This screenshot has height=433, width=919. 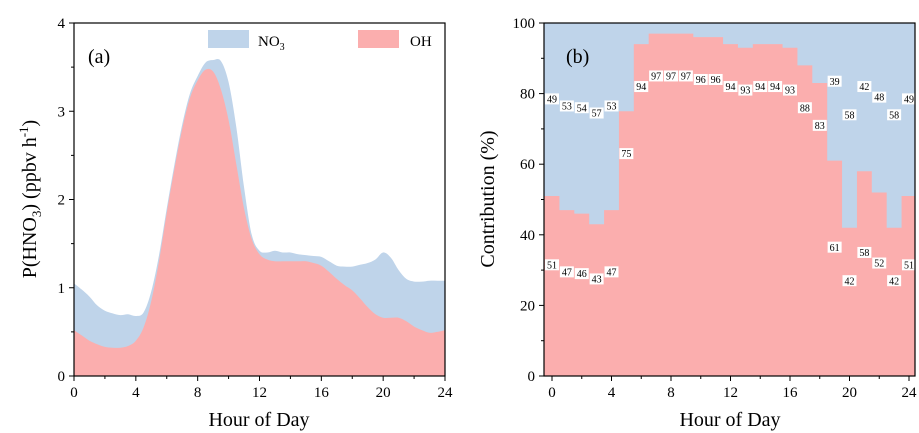 I want to click on x-axis-title-b: Hour of Day, so click(x=729, y=420).